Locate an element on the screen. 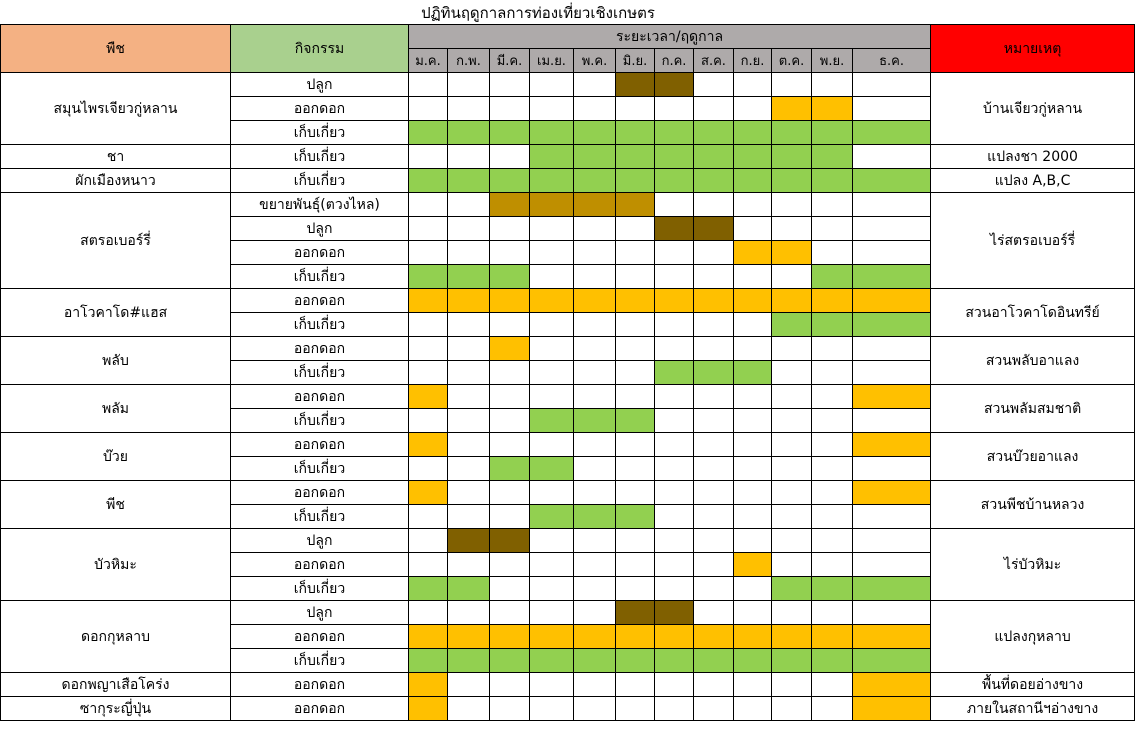 This screenshot has width=1136, height=730. remark-cell: สวนพลับอาแลง is located at coordinates (1033, 360).